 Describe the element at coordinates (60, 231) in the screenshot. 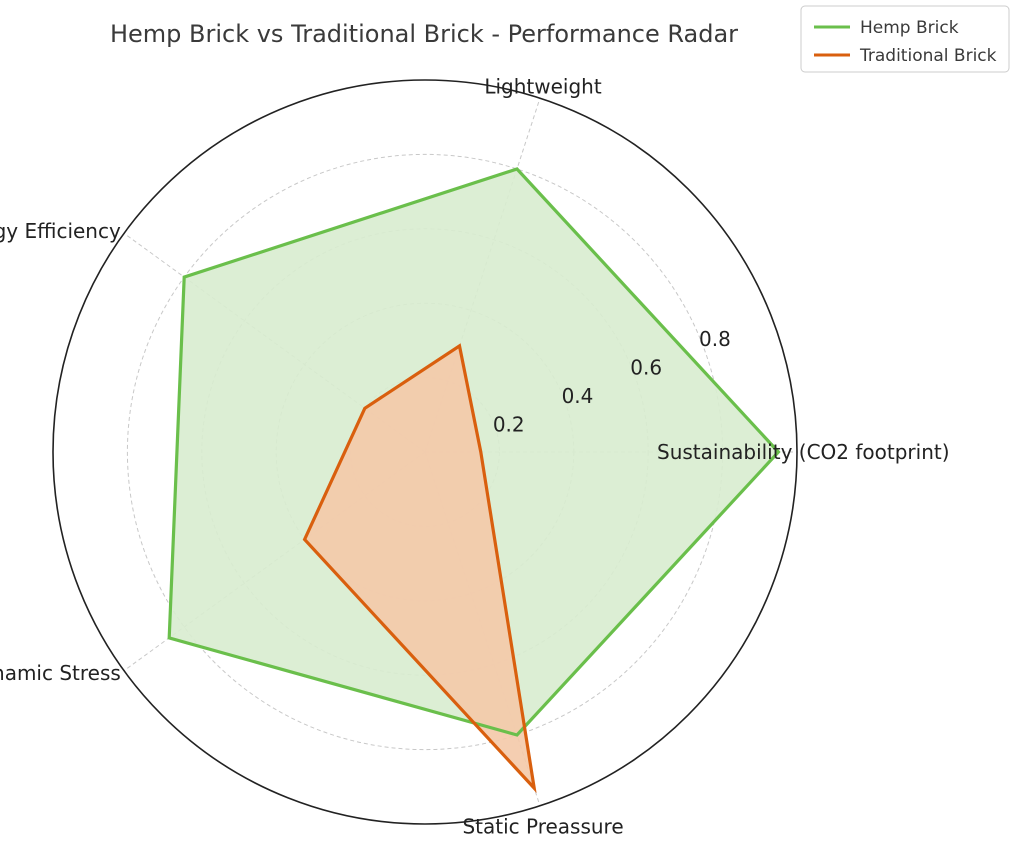

I see `axis-label-energy-efficiency: Energy Efficiency` at that location.